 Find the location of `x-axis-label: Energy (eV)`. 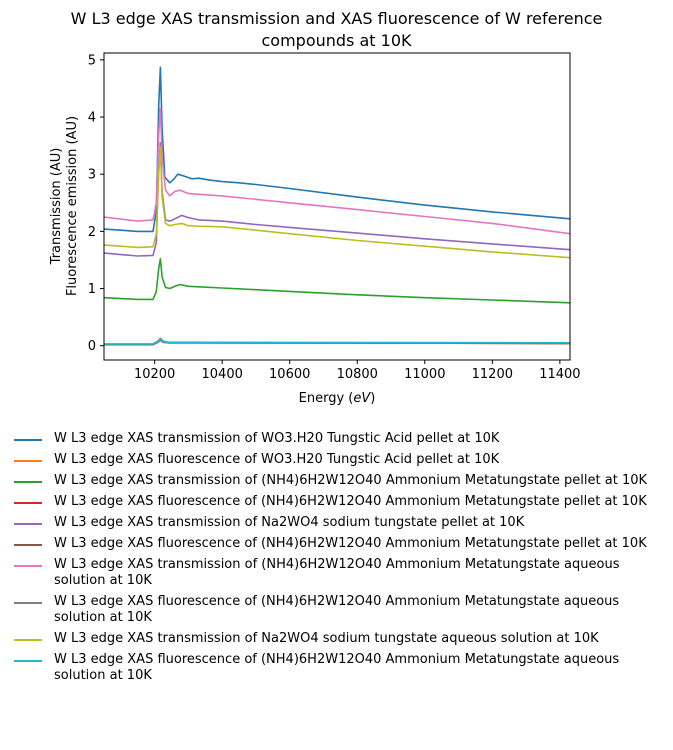

x-axis-label: Energy (eV) is located at coordinates (337, 398).